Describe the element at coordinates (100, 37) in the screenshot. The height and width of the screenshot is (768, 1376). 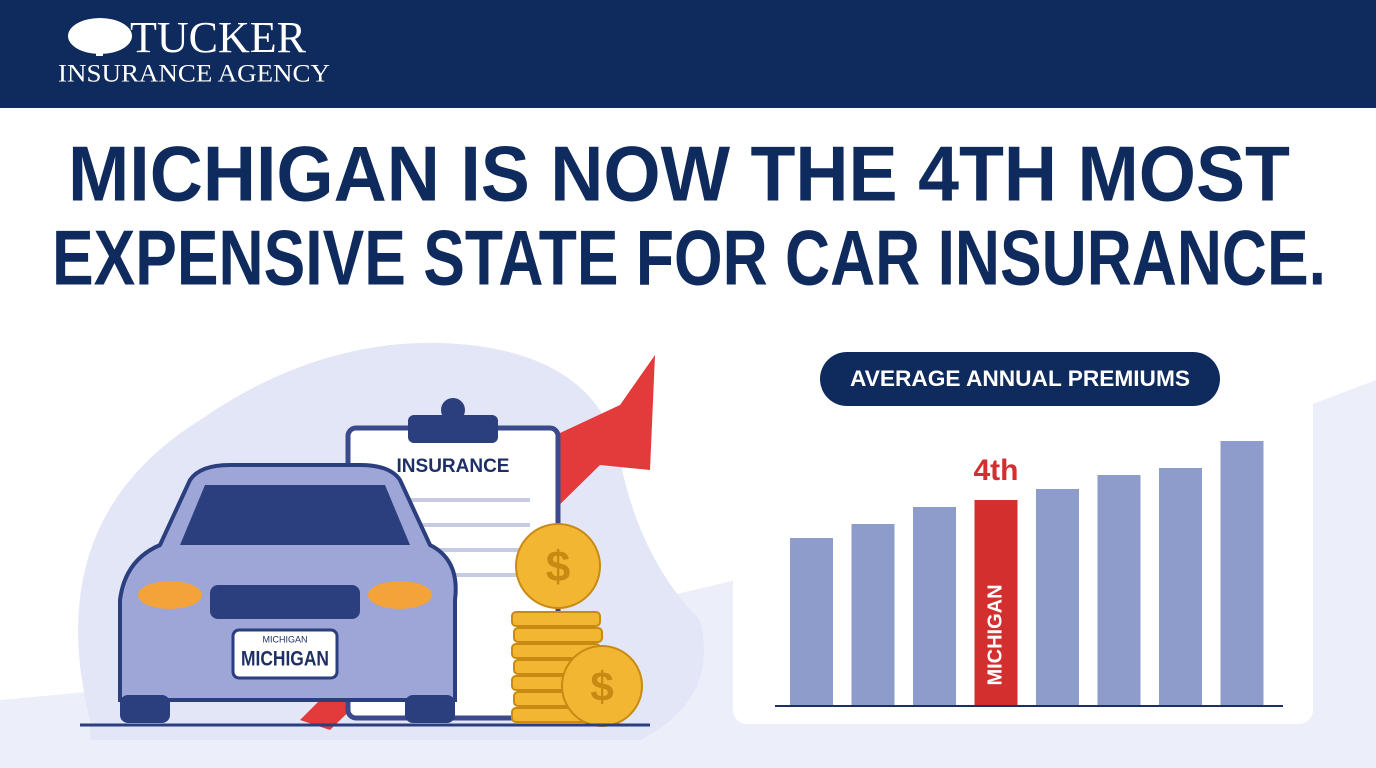
I see `logo-tree` at that location.